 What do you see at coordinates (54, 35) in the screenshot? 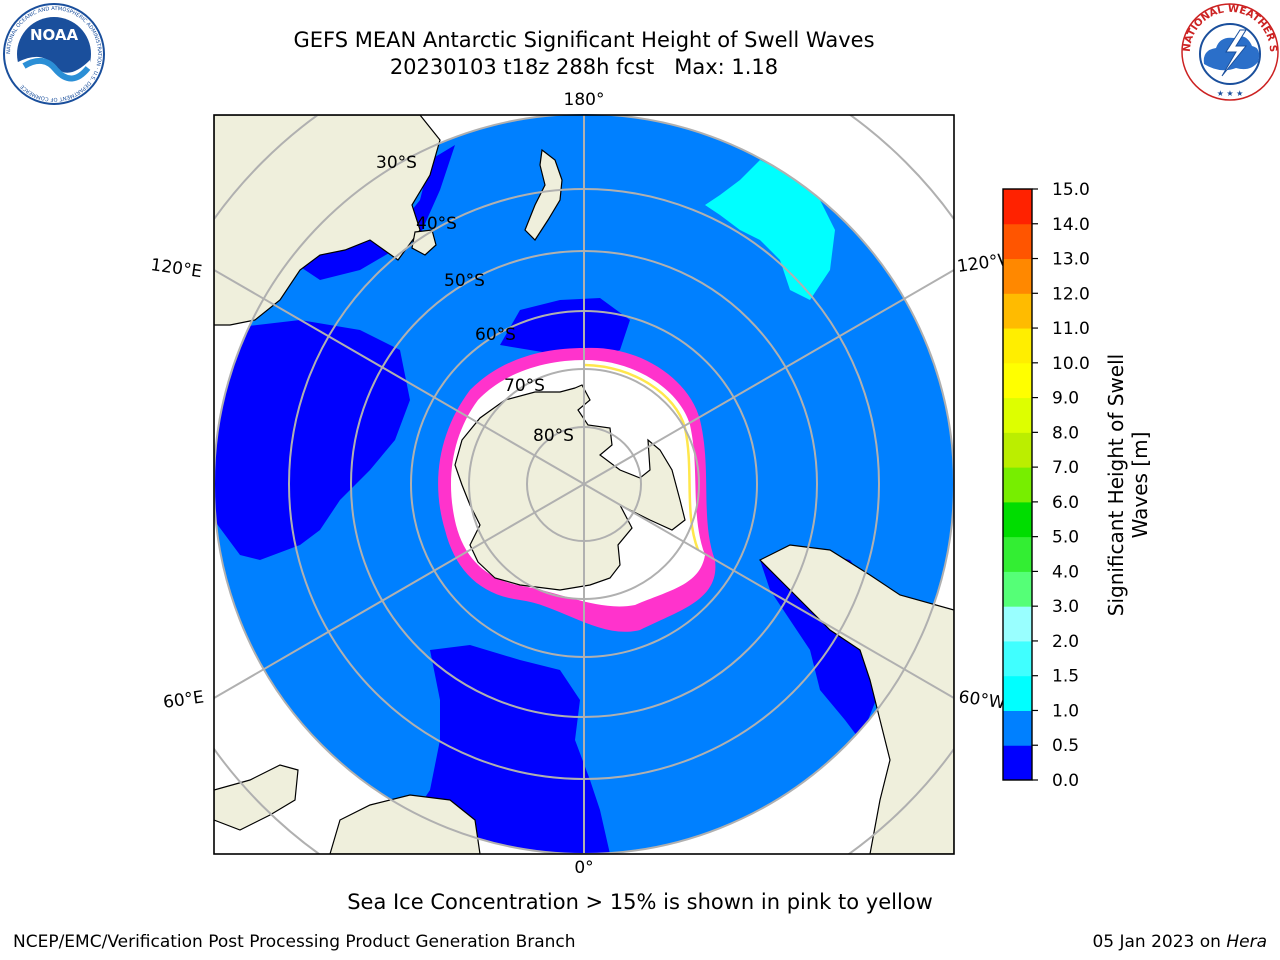
I see `svg-text: NOAA` at bounding box center [54, 35].